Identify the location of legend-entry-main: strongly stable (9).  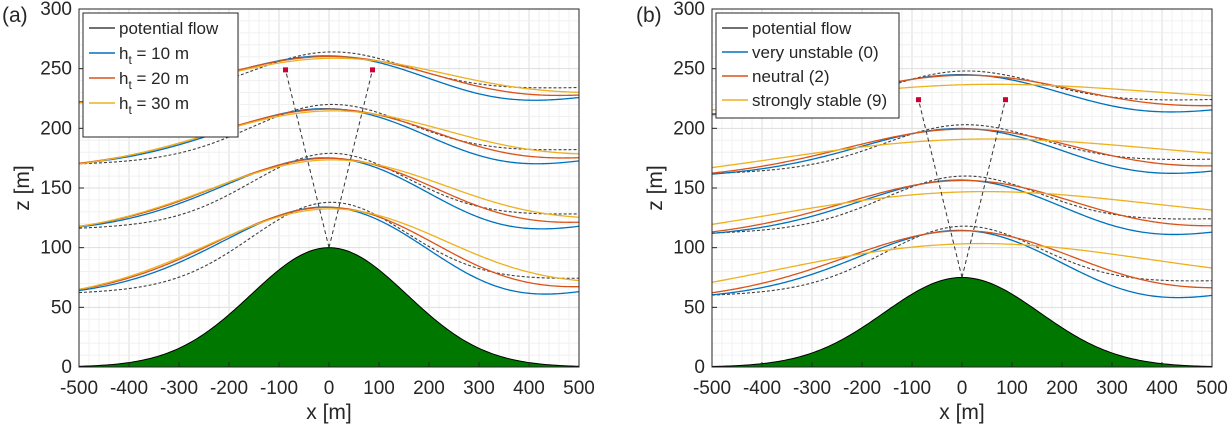
(819, 100).